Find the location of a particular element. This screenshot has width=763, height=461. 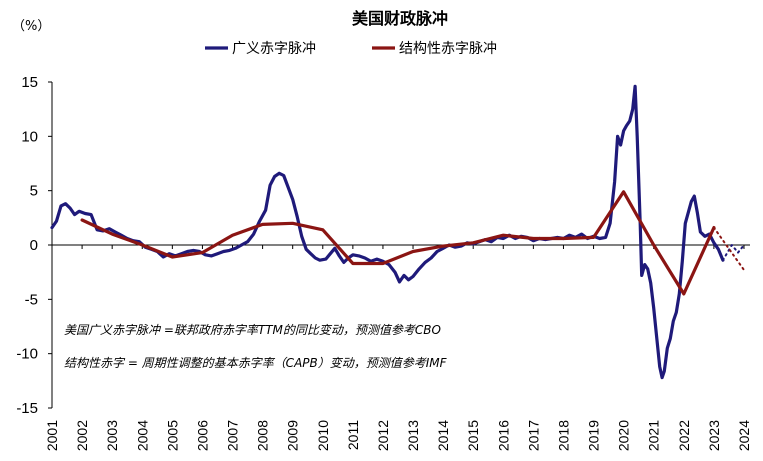

legend-label-broad-deficit-impulse: 广义赤字脉冲 is located at coordinates (274, 49).